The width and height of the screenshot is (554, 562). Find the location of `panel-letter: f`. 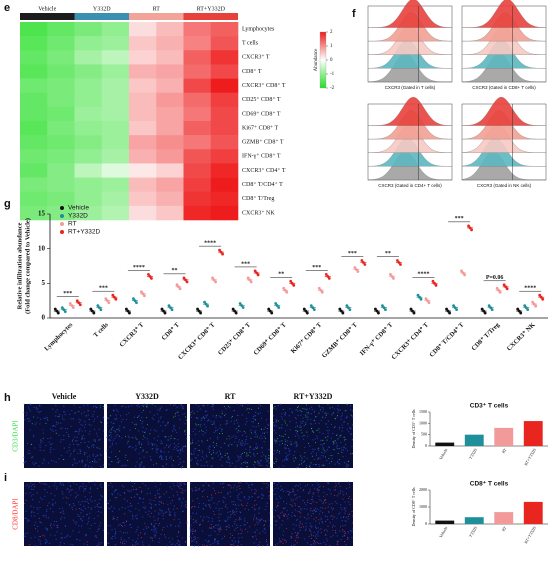

panel-letter: f is located at coordinates (354, 14).